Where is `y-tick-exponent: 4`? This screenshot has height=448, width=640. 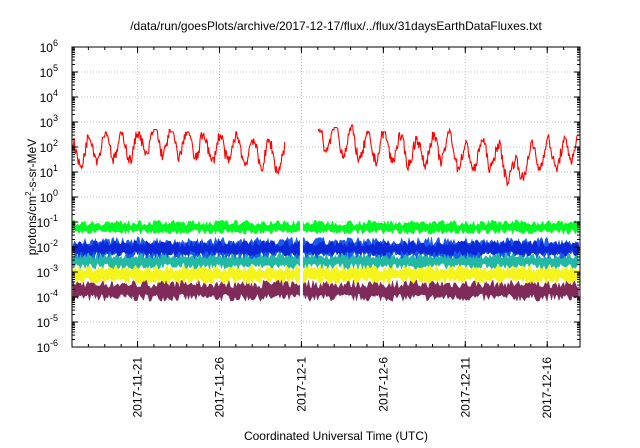 y-tick-exponent: 4 is located at coordinates (55, 93).